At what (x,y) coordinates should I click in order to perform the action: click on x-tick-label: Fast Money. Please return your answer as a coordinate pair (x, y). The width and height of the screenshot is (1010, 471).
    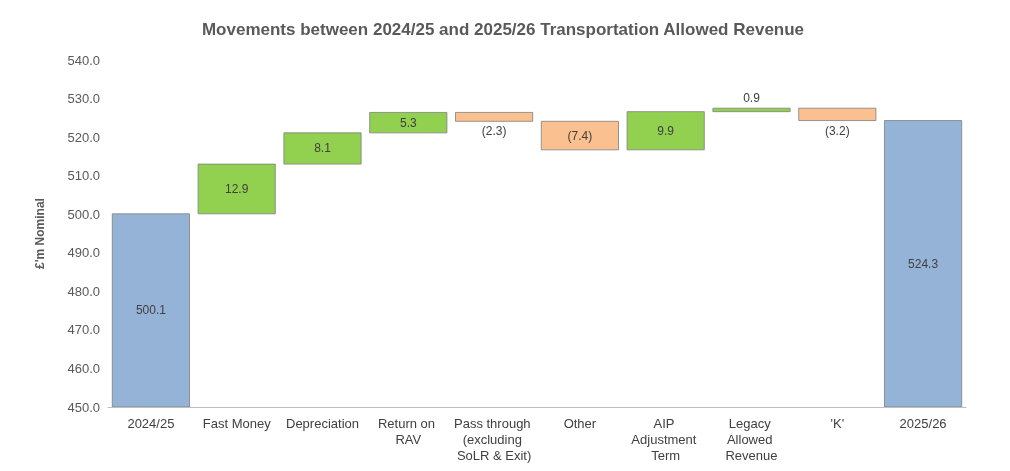
    Looking at the image, I should click on (237, 423).